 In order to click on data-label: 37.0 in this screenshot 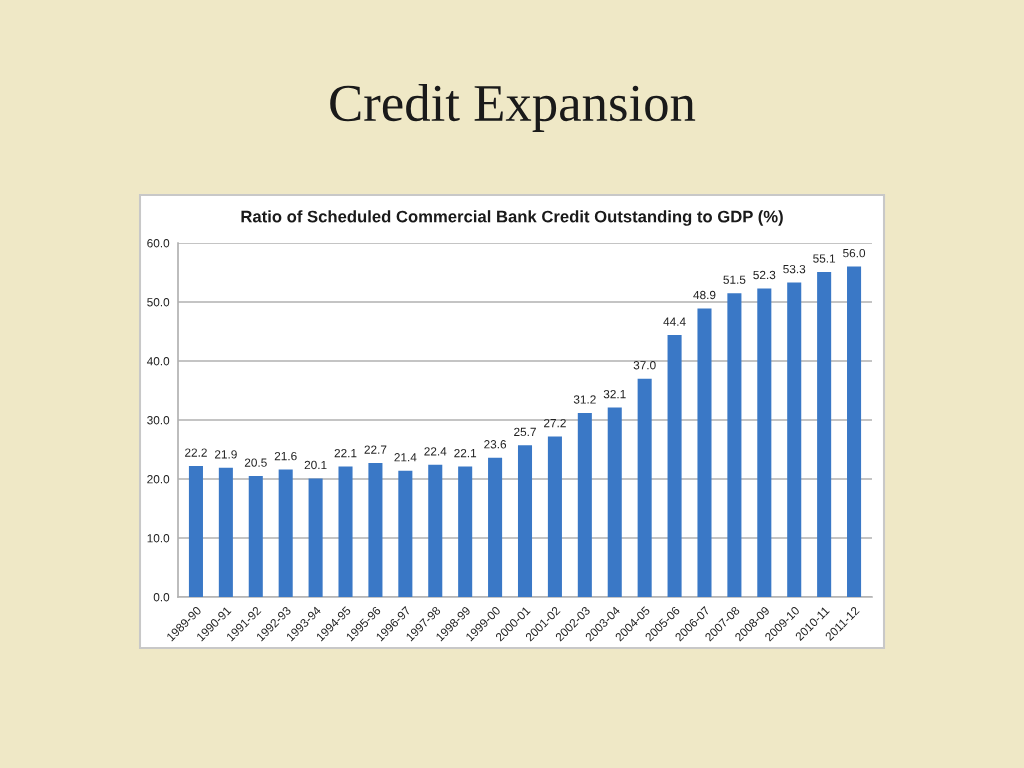, I will do `click(644, 365)`.